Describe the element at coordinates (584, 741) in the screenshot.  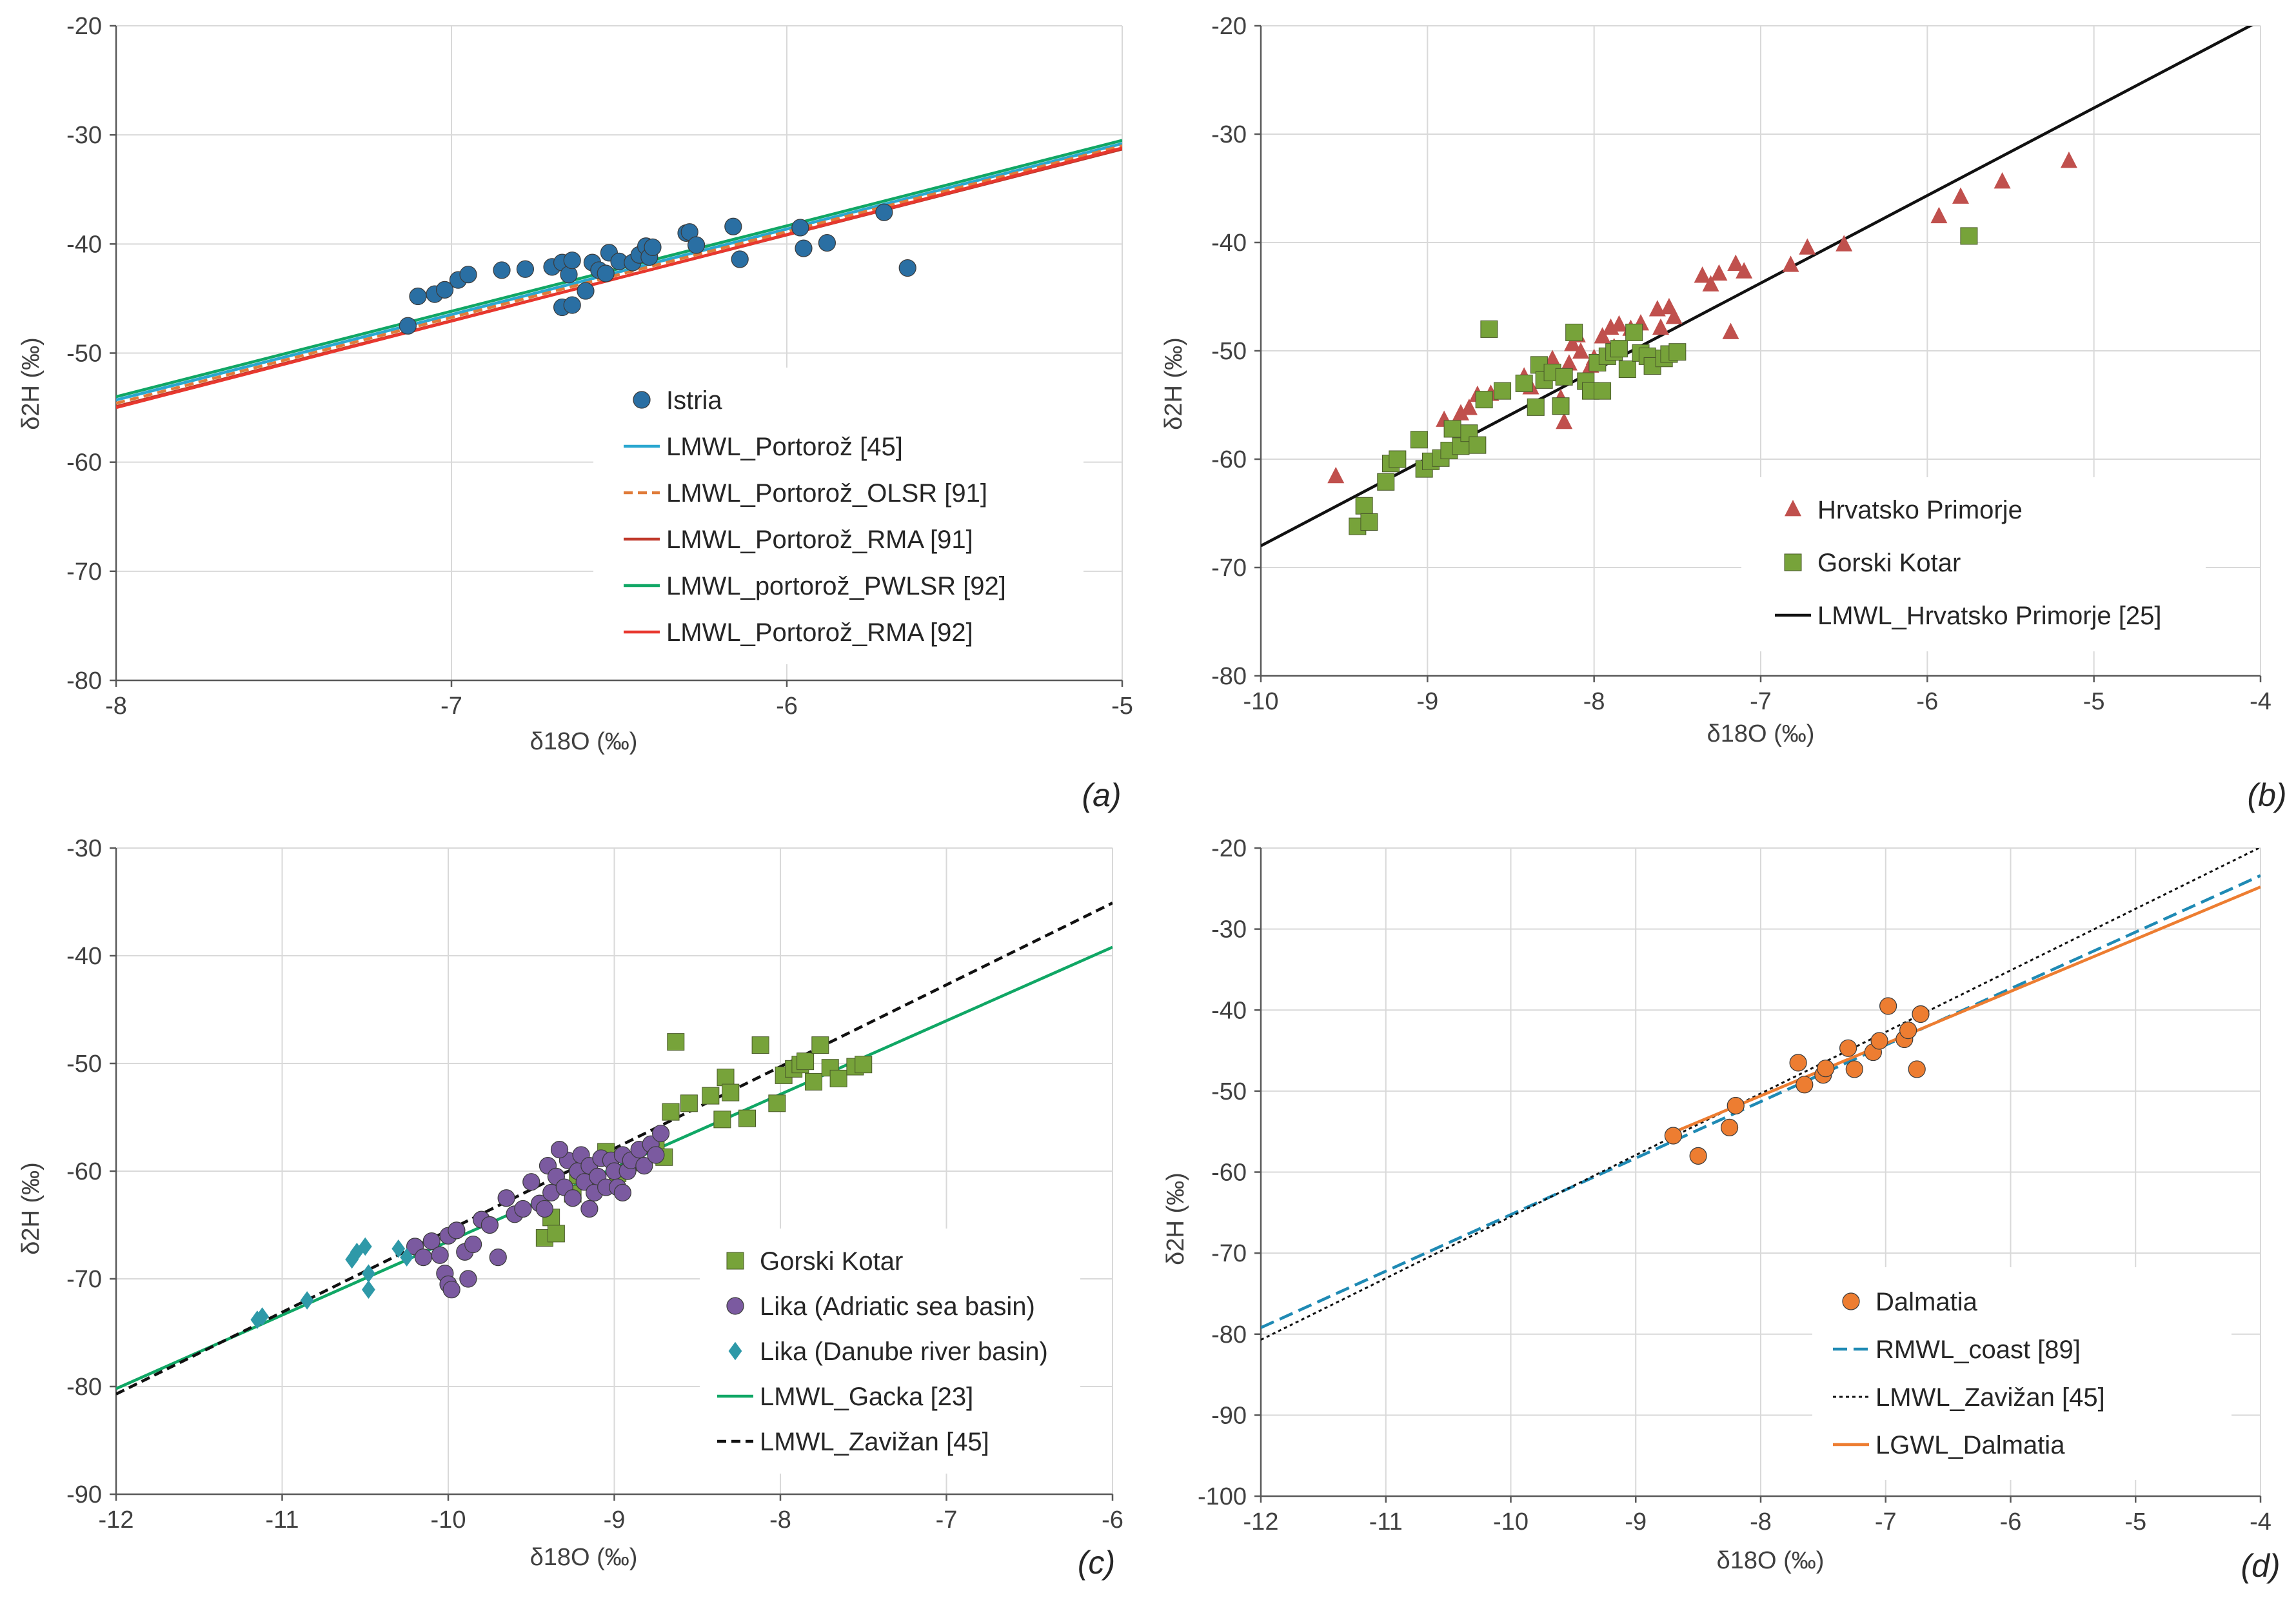
I see `x-axis-label-a: δ18O (‰)` at that location.